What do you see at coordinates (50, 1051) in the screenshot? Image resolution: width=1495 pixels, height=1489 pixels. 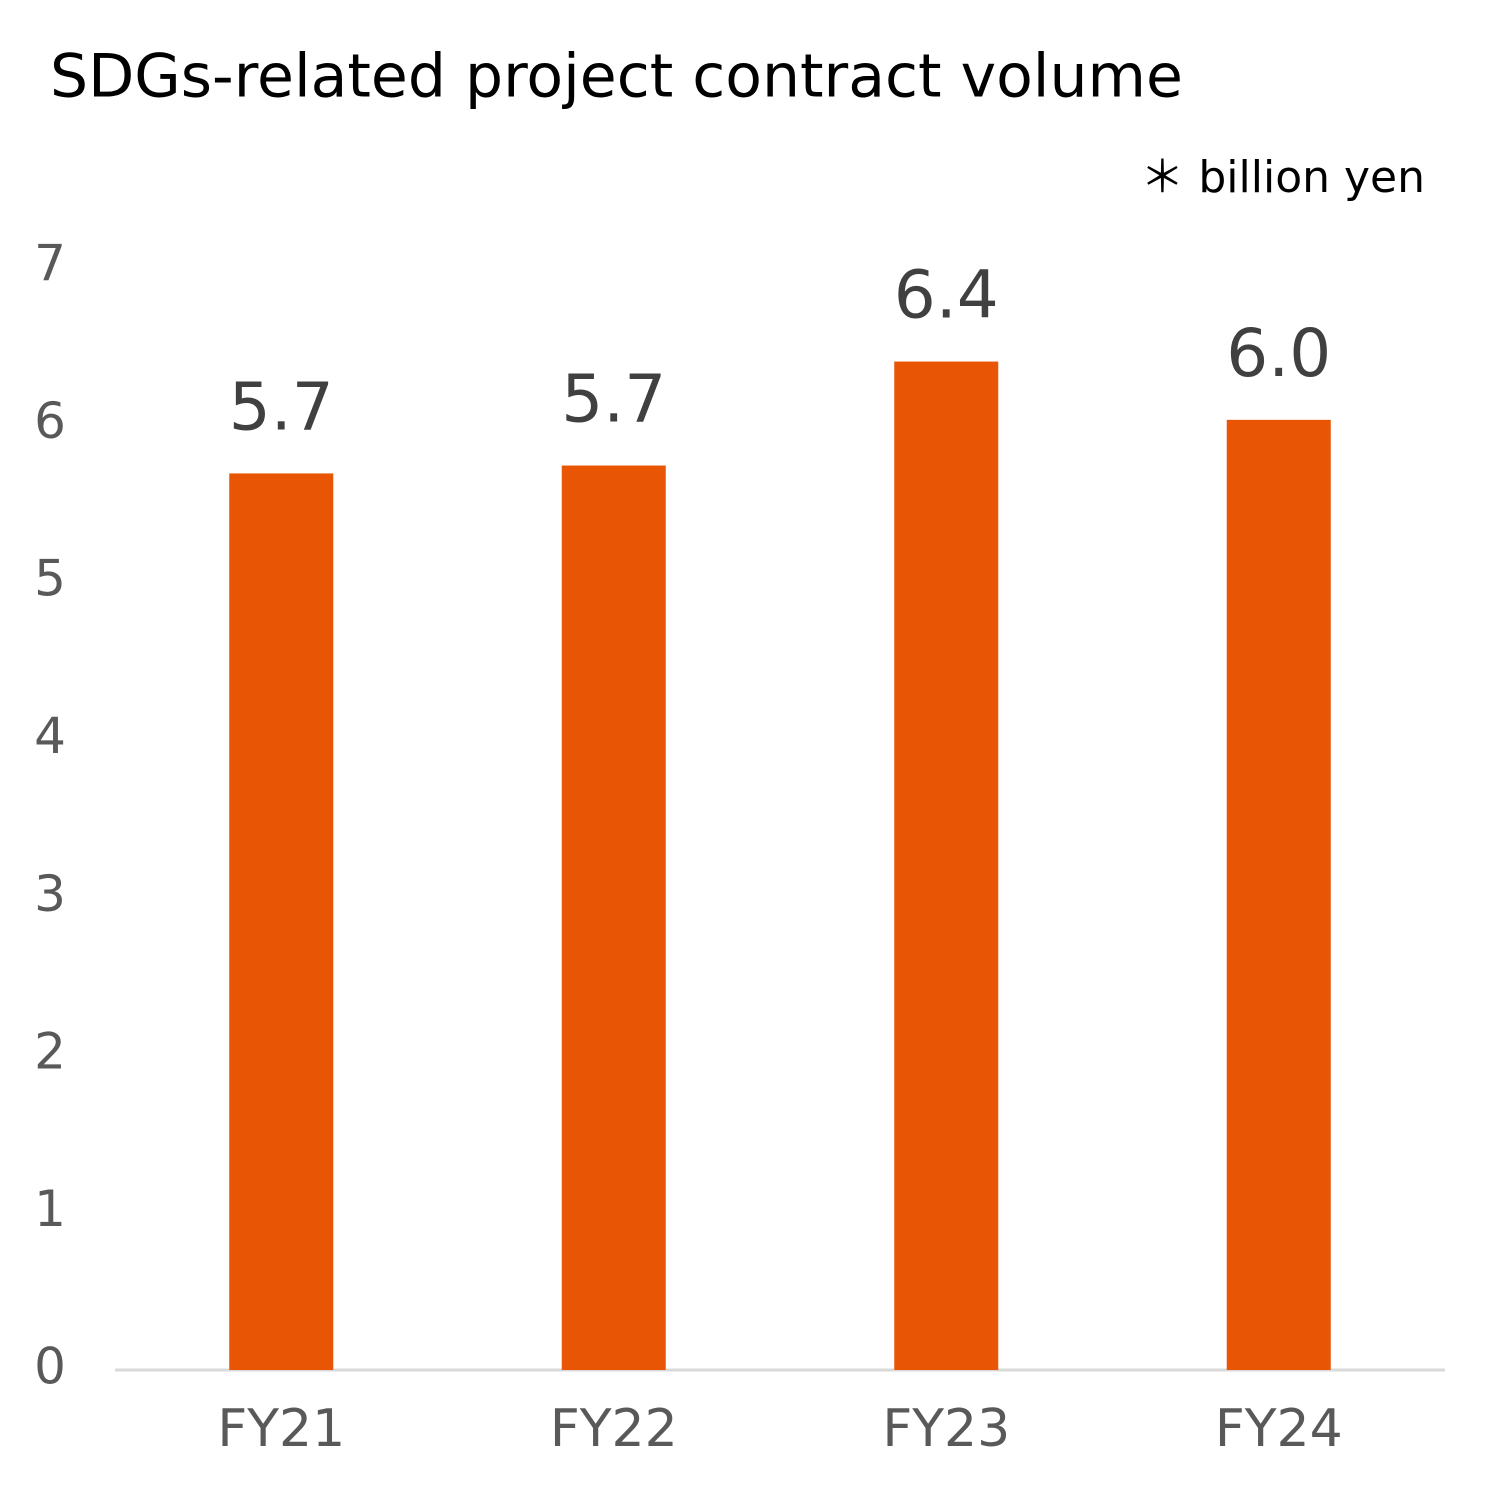 I see `y-tick-label: 2` at bounding box center [50, 1051].